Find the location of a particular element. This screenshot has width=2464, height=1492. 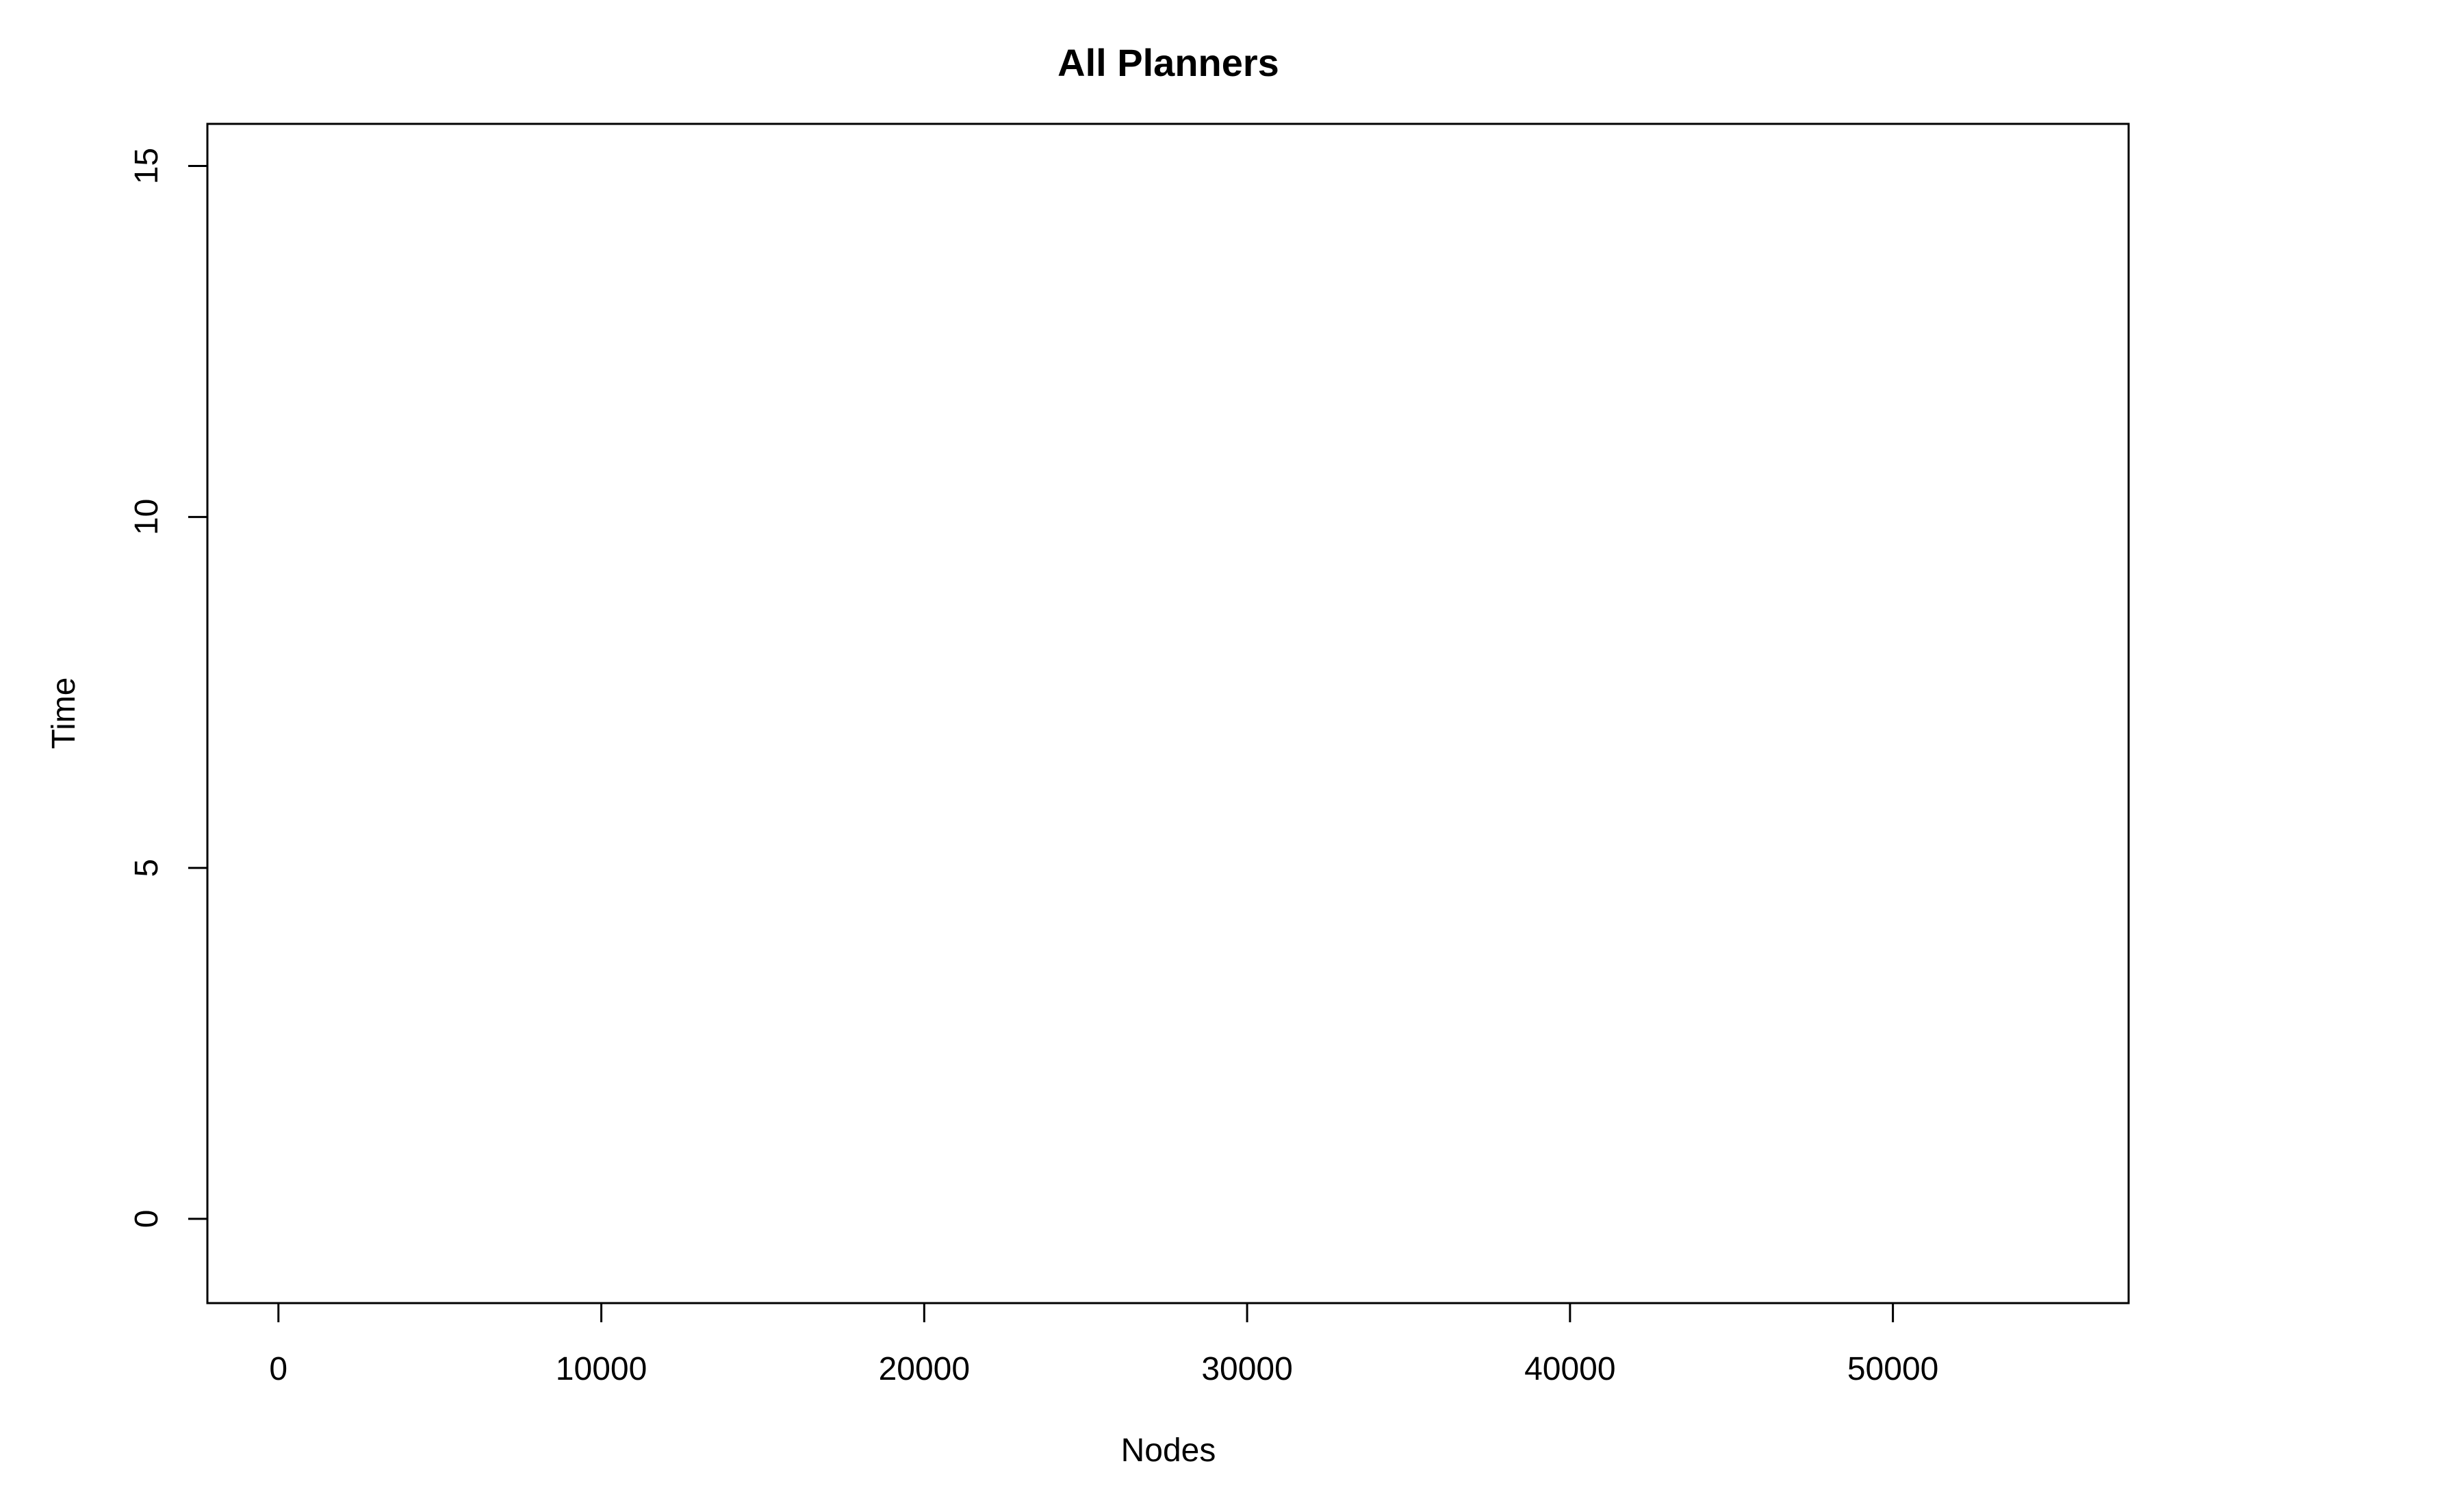

y-axis: 0 5 10 15 is located at coordinates (169, 688).